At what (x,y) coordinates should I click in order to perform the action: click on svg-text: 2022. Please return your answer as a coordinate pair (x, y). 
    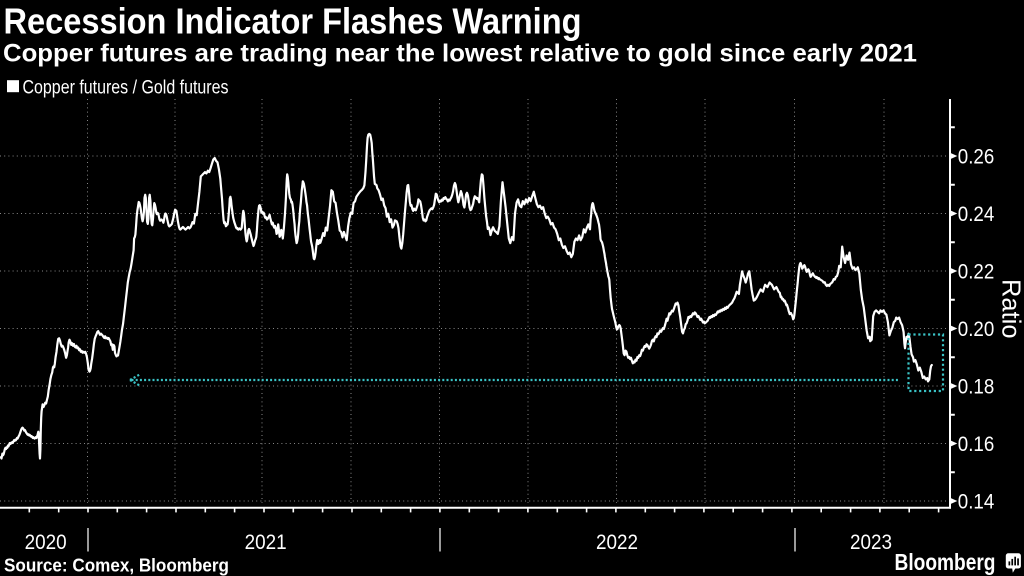
    Looking at the image, I should click on (617, 542).